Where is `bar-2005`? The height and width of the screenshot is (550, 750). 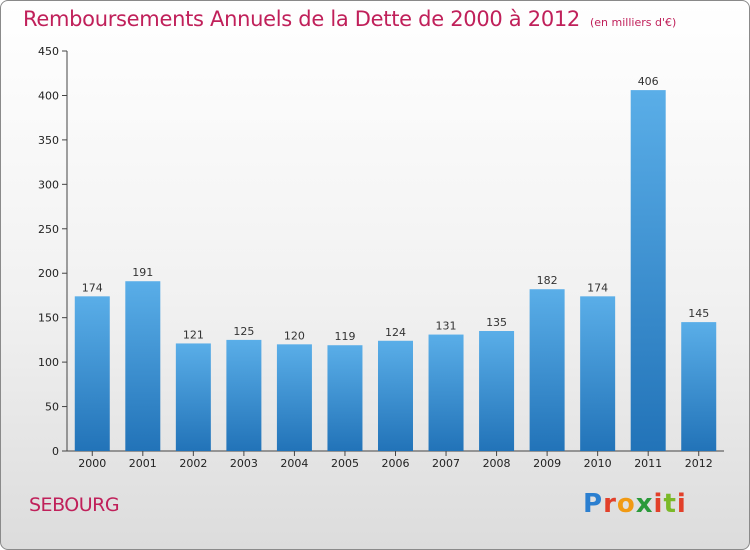
bar-2005 is located at coordinates (345, 398).